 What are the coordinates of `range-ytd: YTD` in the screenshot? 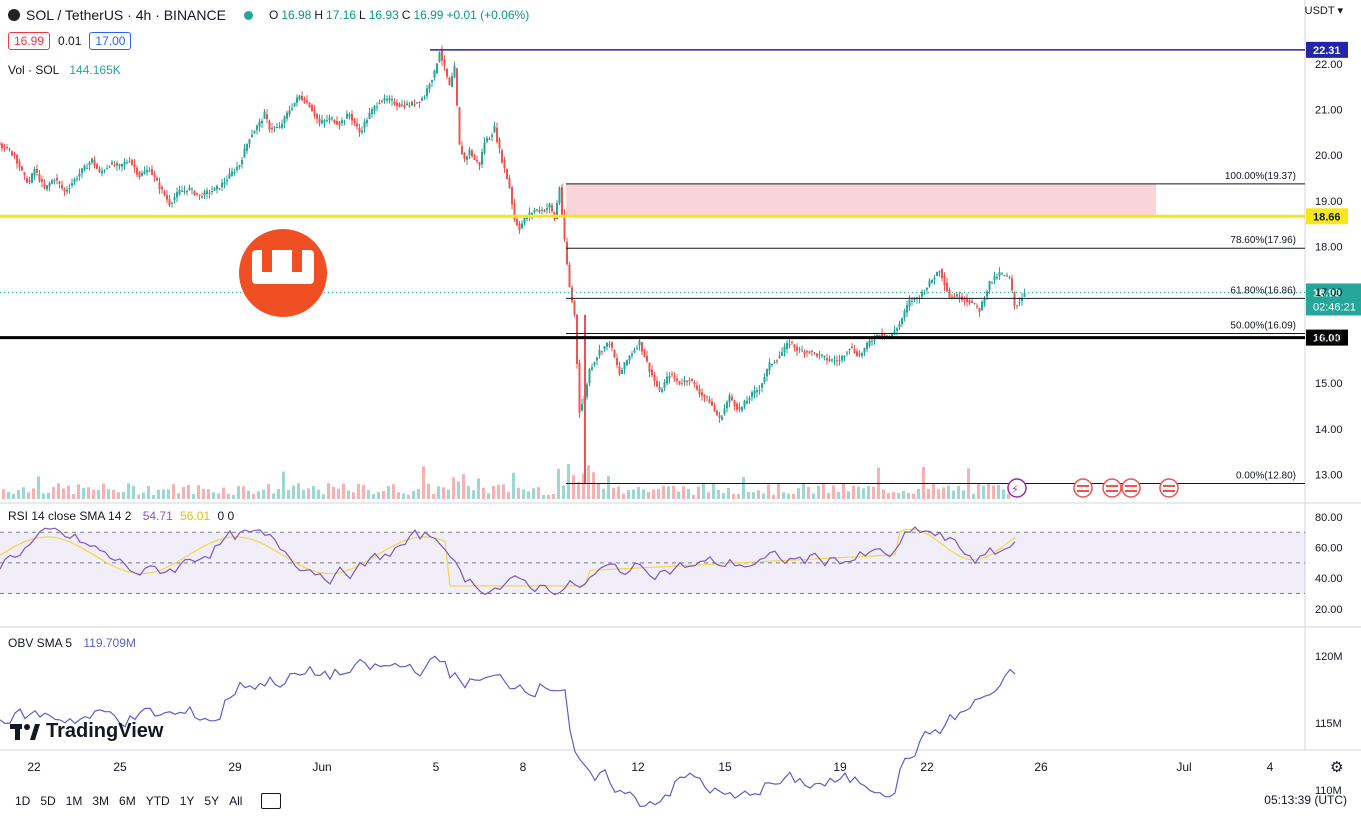 It's located at (157, 801).